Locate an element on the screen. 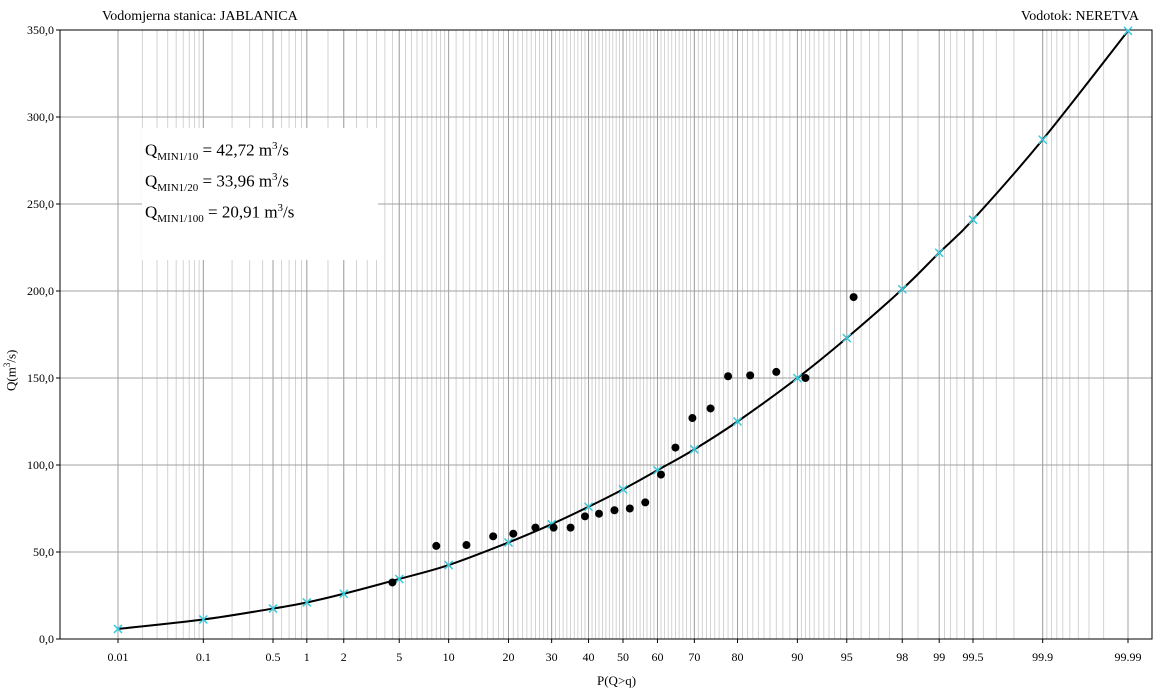  y-tick-label: 150,0 is located at coordinates (40, 378).